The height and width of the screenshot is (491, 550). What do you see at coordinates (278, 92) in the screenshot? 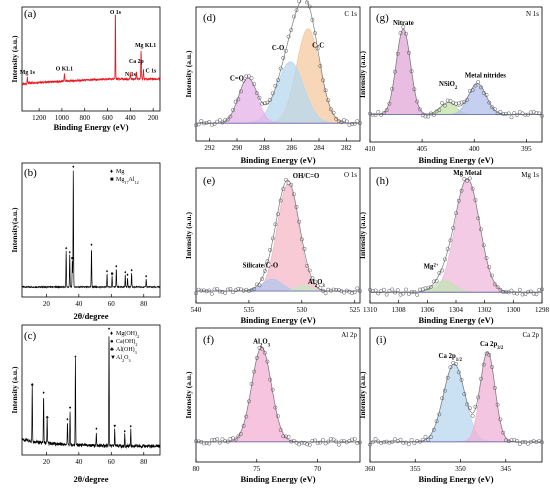
I see `fit-component-c-o` at bounding box center [278, 92].